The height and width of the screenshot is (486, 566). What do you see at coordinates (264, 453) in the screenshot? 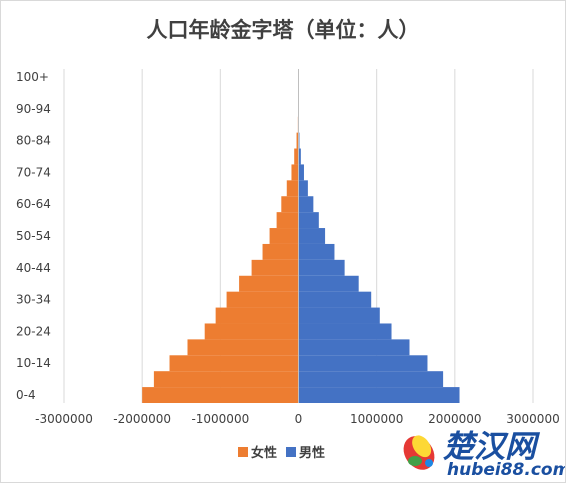
I see `legend-label-0: 女性` at bounding box center [264, 453].